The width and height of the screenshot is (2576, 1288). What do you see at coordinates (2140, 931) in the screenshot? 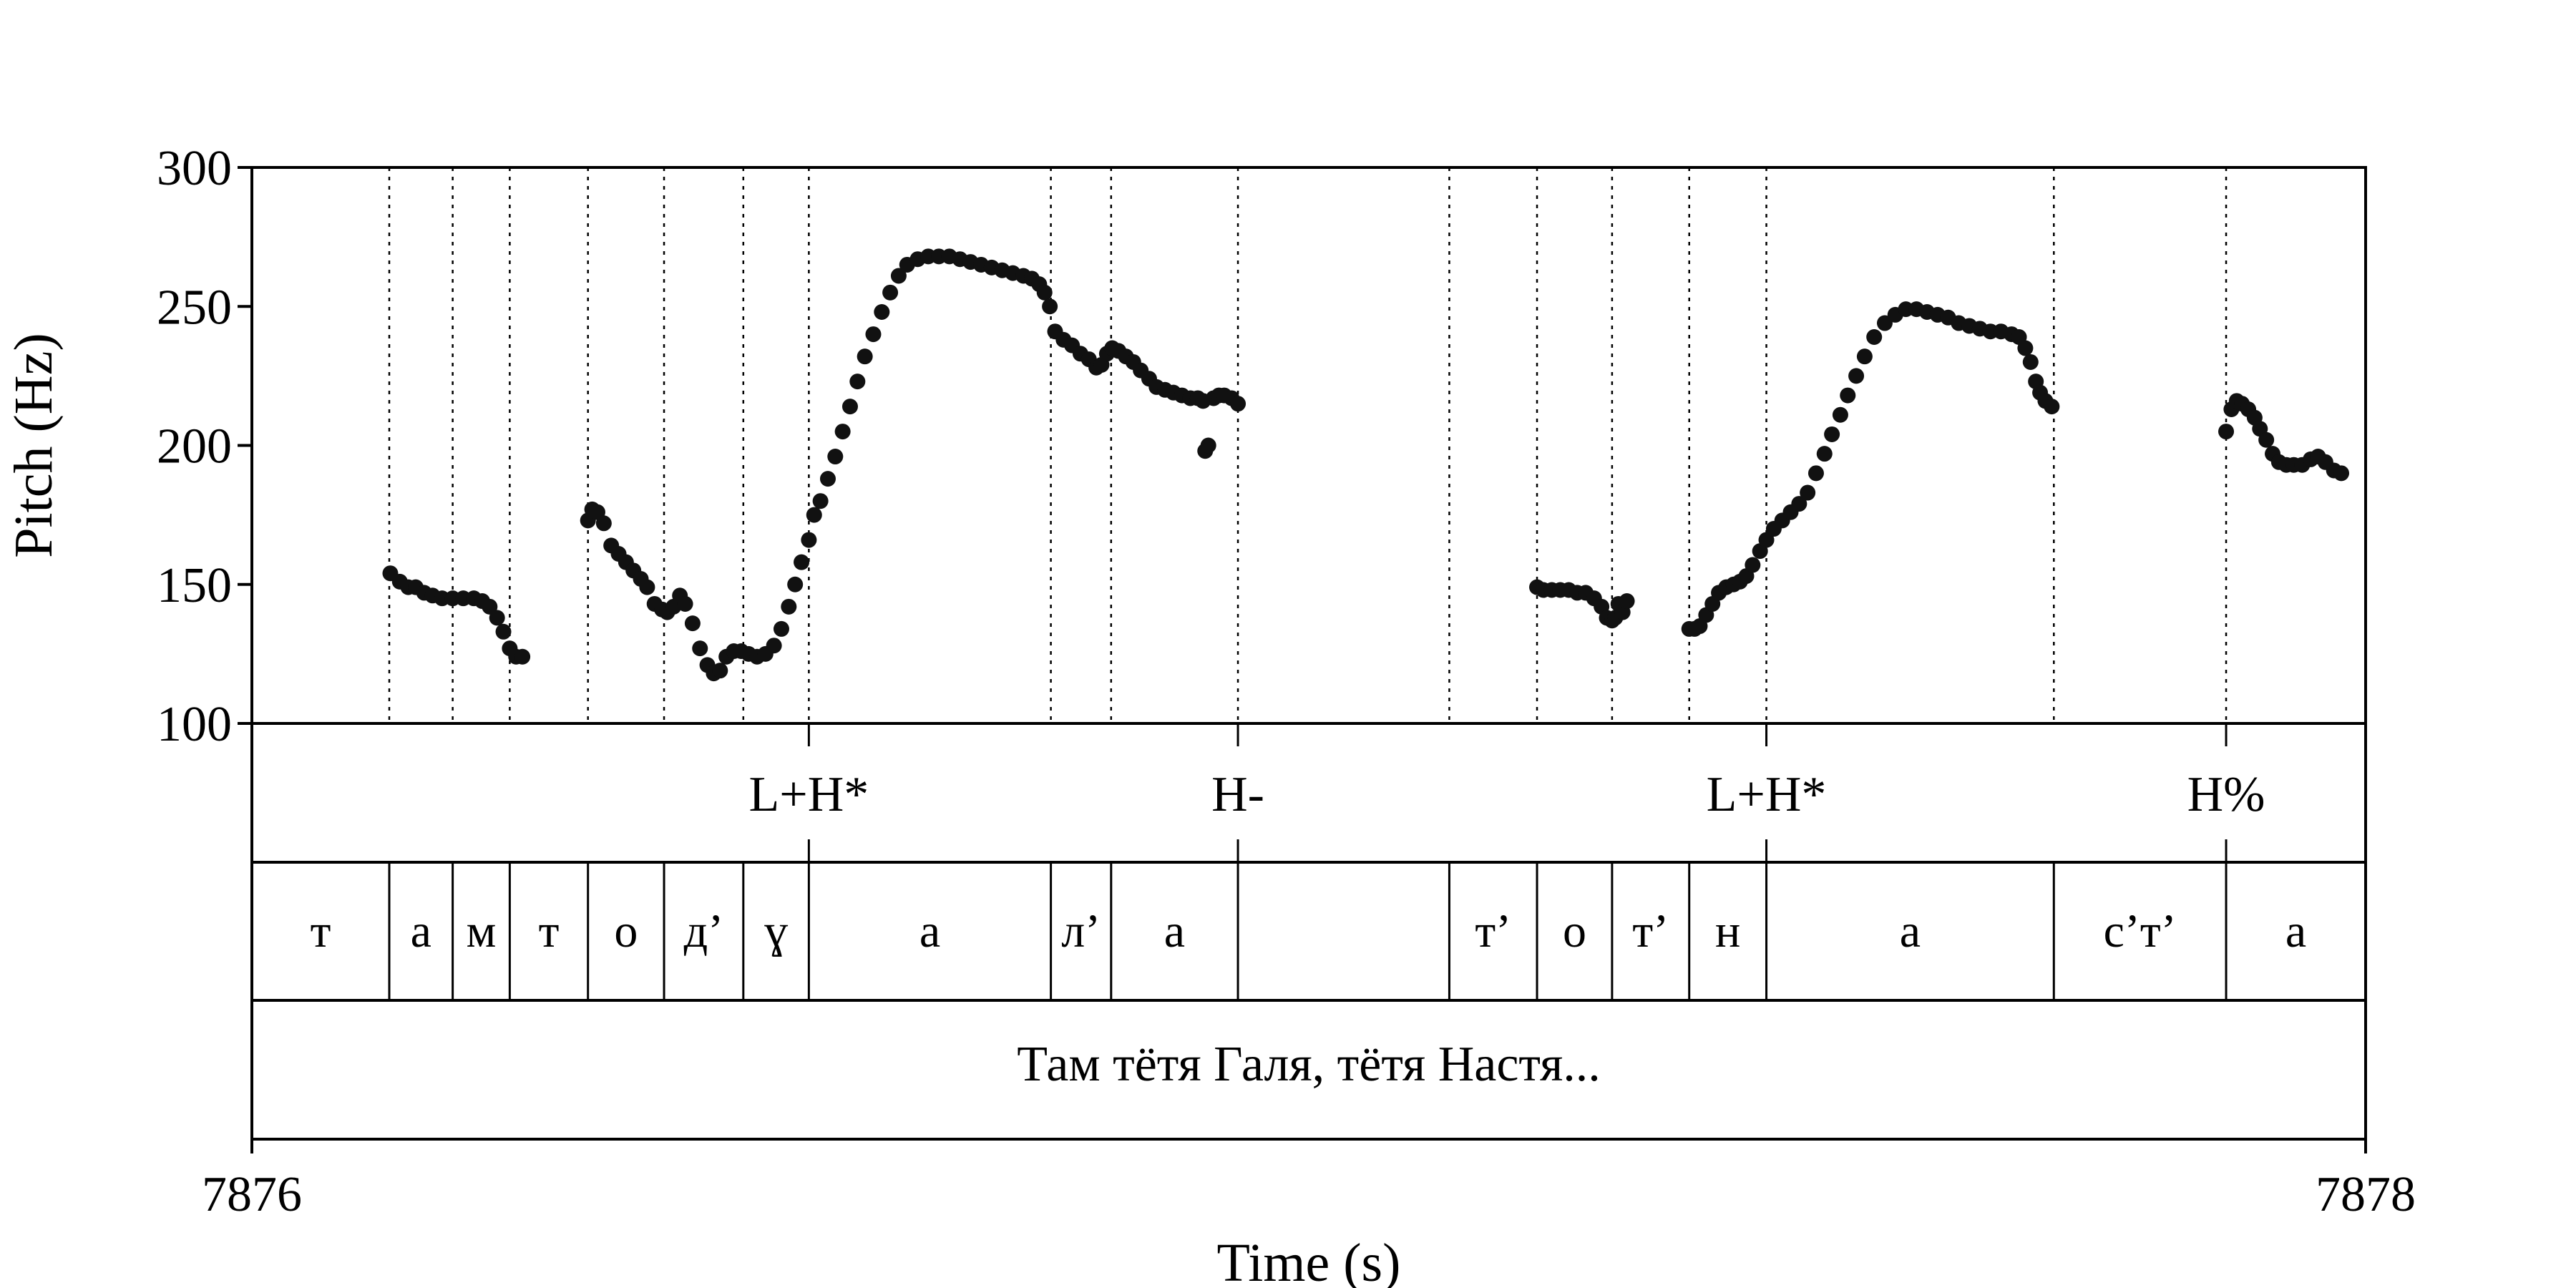
I see `segment-label: с’т’` at bounding box center [2140, 931].